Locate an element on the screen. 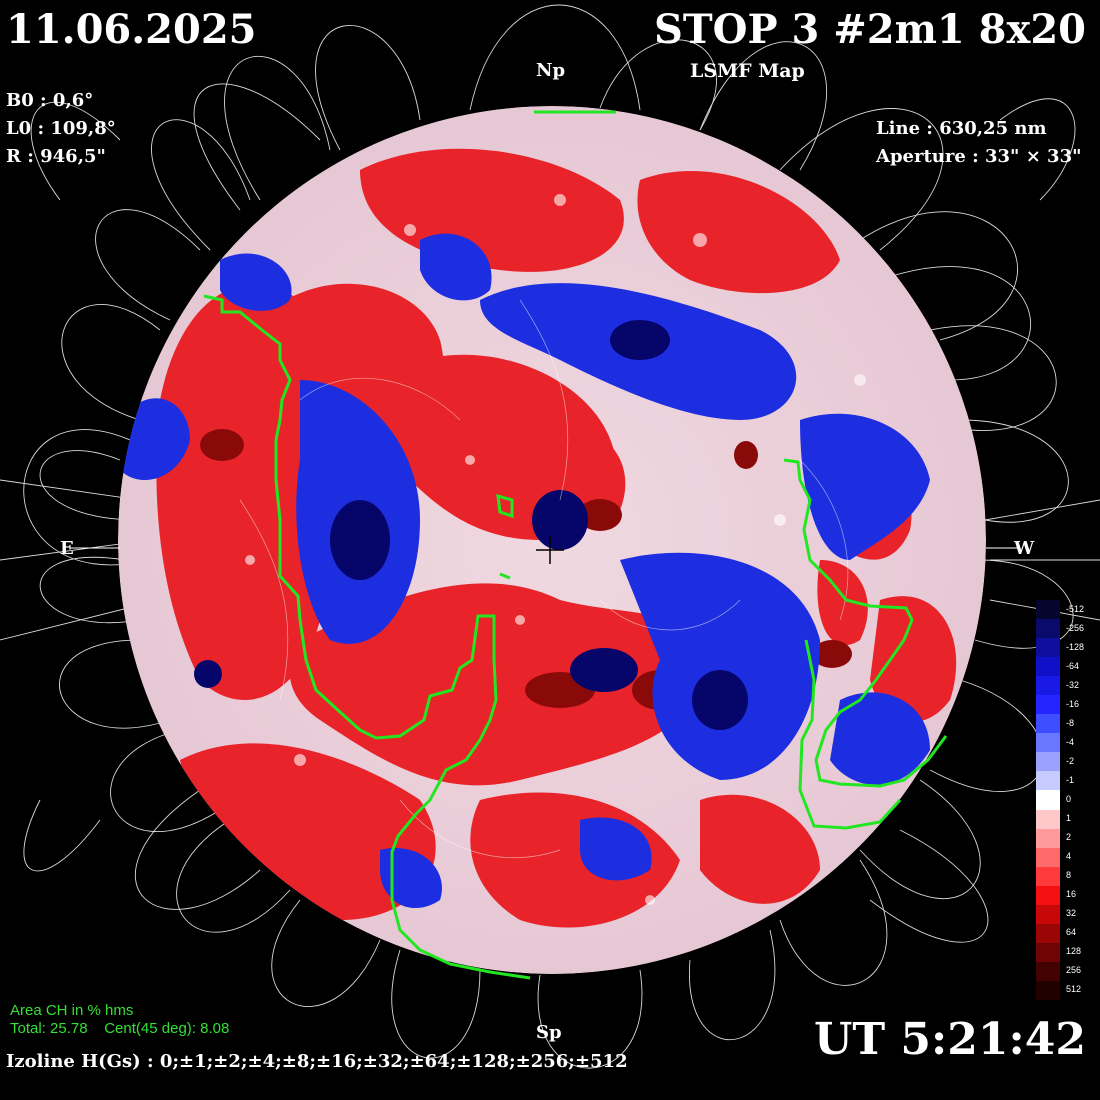  observation-date: 11.06.2025 is located at coordinates (131, 29).